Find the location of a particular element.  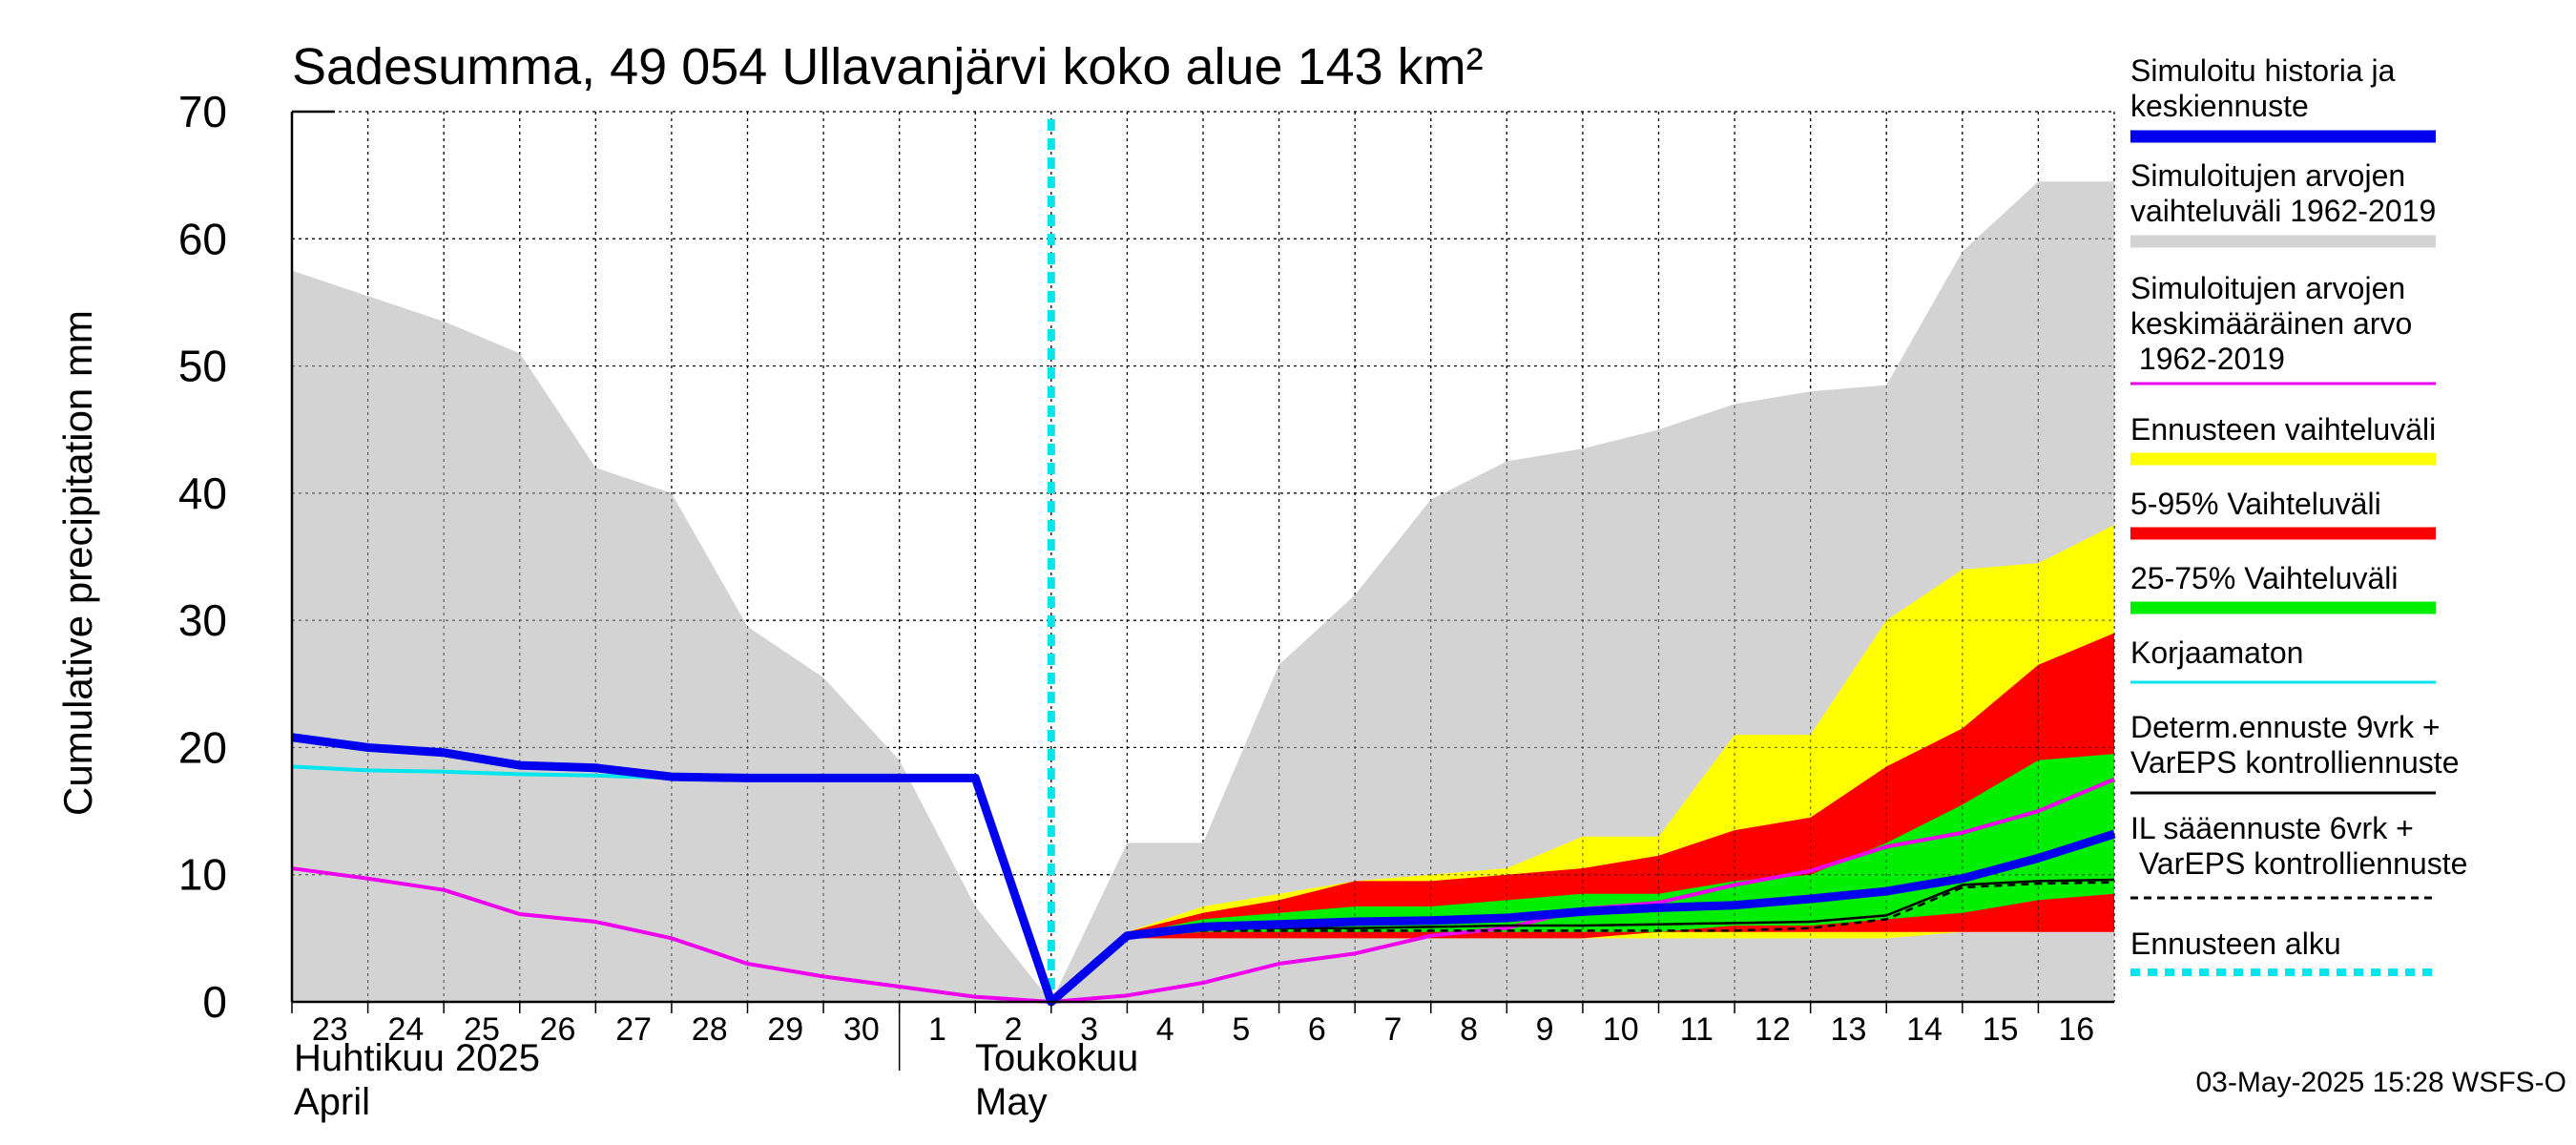

legend-label: 25-75% Vaihteluväli is located at coordinates (2264, 578).